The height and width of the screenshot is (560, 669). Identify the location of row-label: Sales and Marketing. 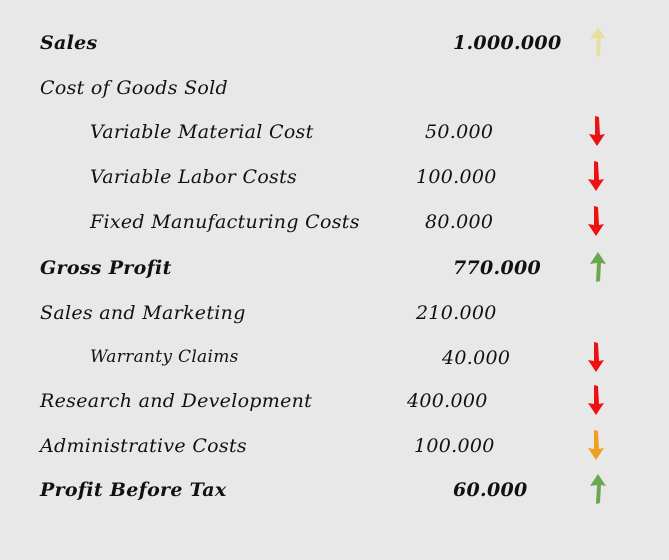
(143, 313).